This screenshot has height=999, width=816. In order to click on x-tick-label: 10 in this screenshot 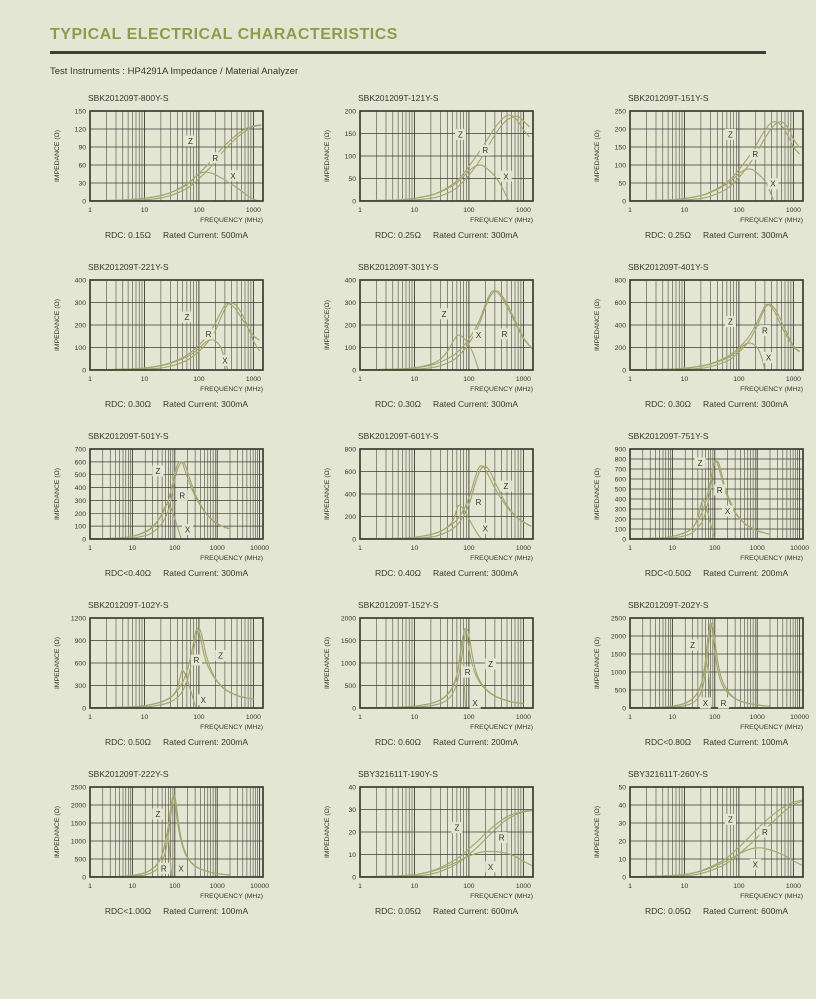, I will do `click(415, 886)`.